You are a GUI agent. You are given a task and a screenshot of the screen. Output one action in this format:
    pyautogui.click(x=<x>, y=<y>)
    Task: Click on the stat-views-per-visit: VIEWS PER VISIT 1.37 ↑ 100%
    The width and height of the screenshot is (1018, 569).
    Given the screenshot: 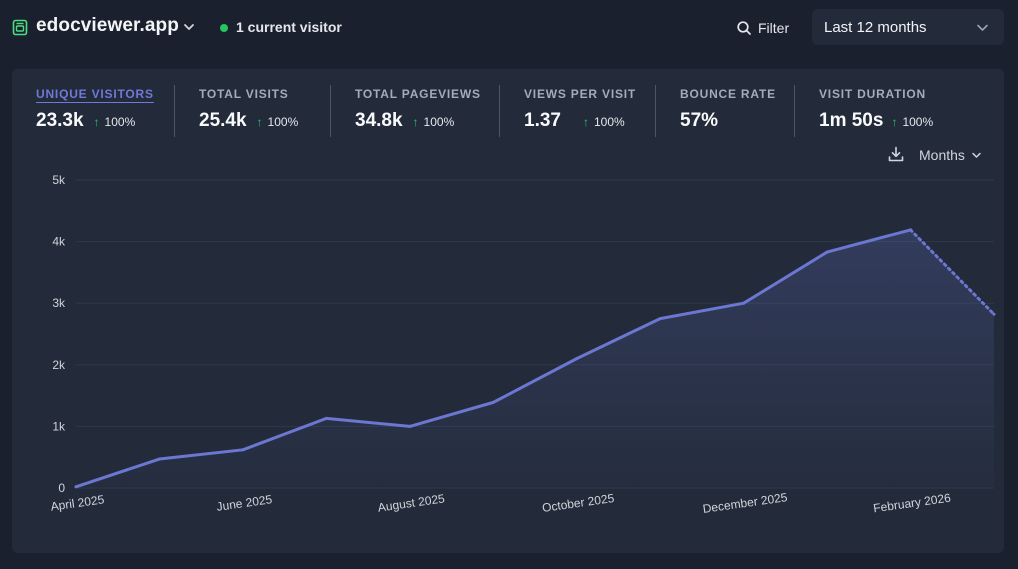 What is the action you would take?
    pyautogui.click(x=580, y=113)
    